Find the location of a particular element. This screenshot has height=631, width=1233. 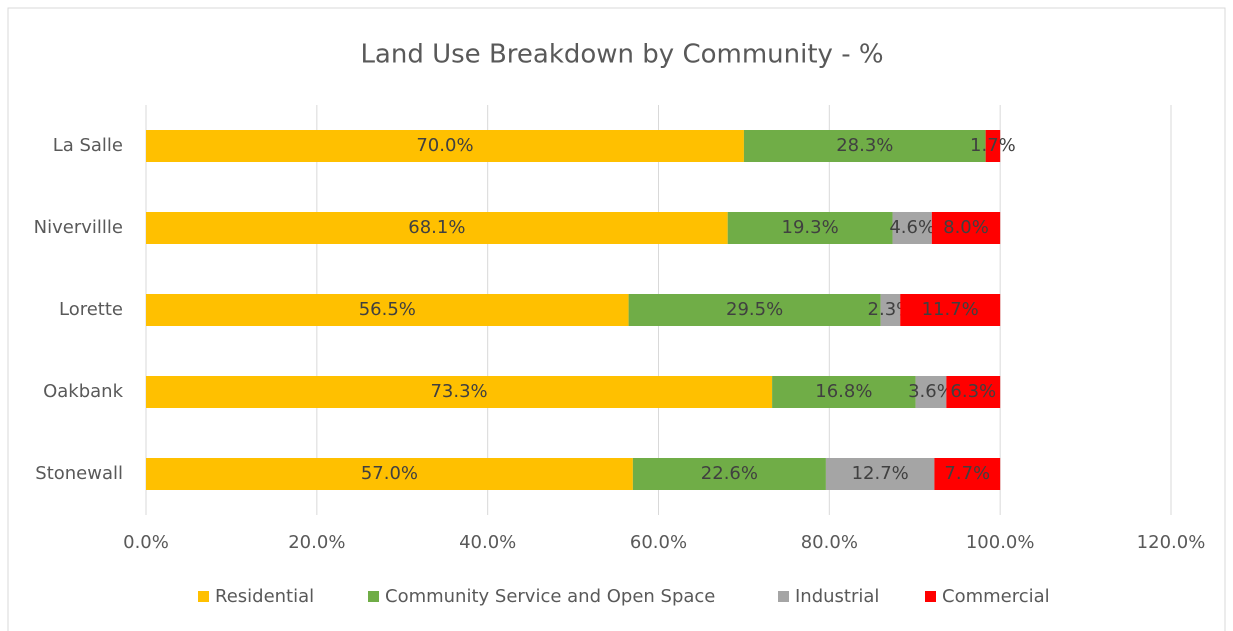

data-label: 56.5% is located at coordinates (387, 309).